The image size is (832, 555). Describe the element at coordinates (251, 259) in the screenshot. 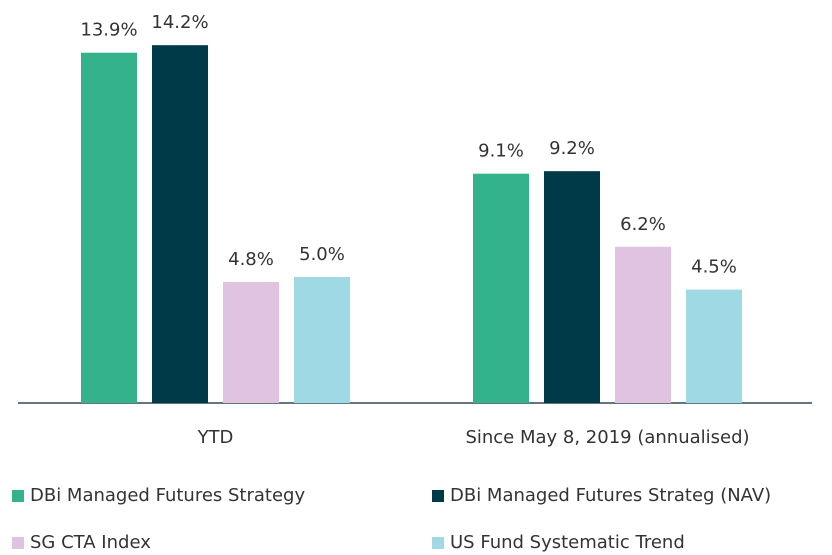

I see `data-label: 4.8%` at that location.